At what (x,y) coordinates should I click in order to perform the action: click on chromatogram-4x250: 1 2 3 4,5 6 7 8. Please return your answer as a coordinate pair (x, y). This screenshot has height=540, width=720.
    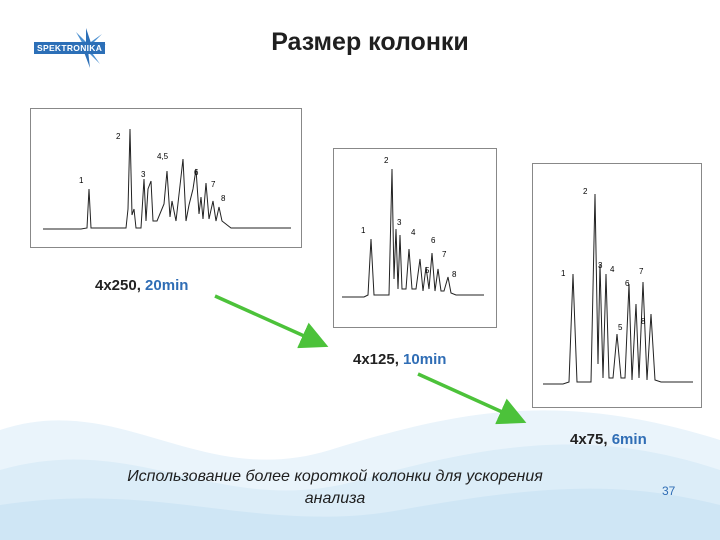
    Looking at the image, I should click on (166, 178).